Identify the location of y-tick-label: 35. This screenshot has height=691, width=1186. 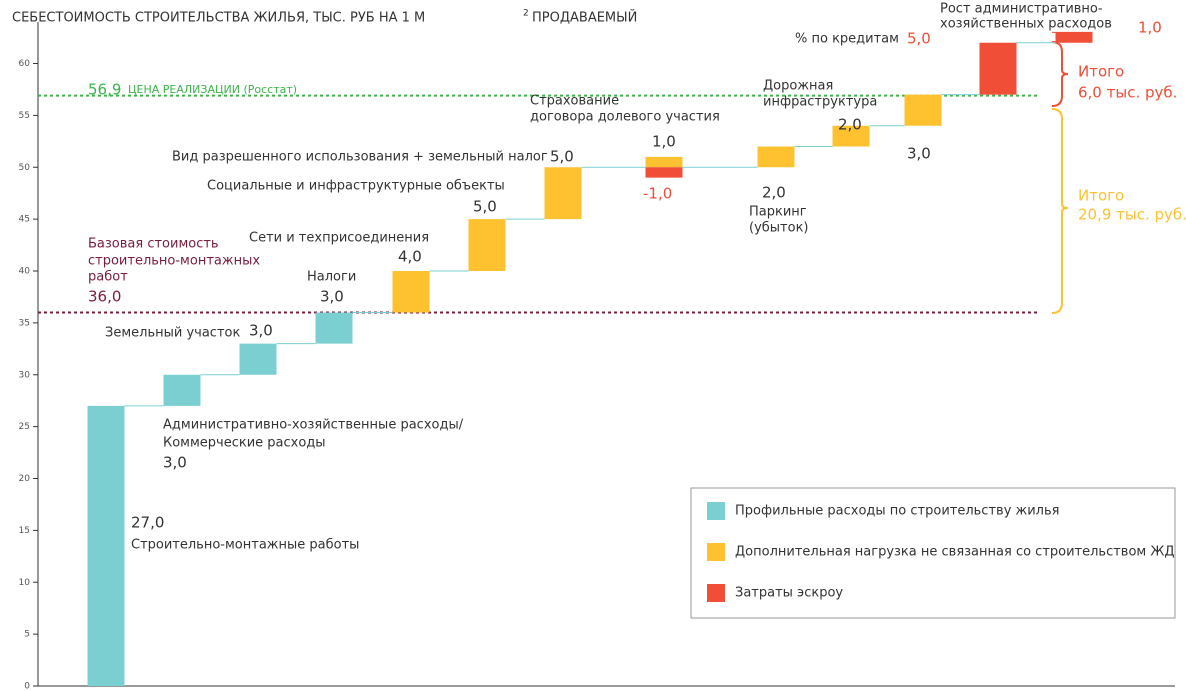
(24, 323).